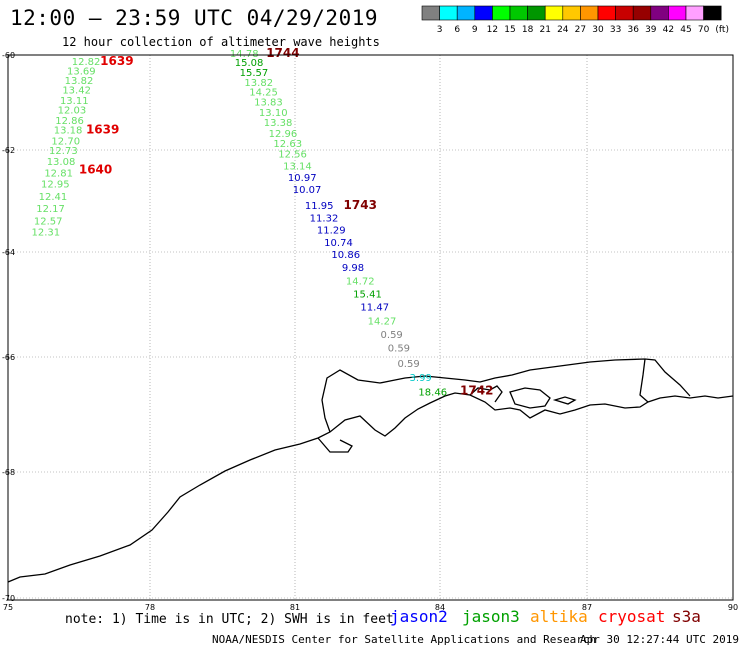 The width and height of the screenshot is (740, 650). What do you see at coordinates (563, 30) in the screenshot?
I see `color-scale-label: 24` at bounding box center [563, 30].